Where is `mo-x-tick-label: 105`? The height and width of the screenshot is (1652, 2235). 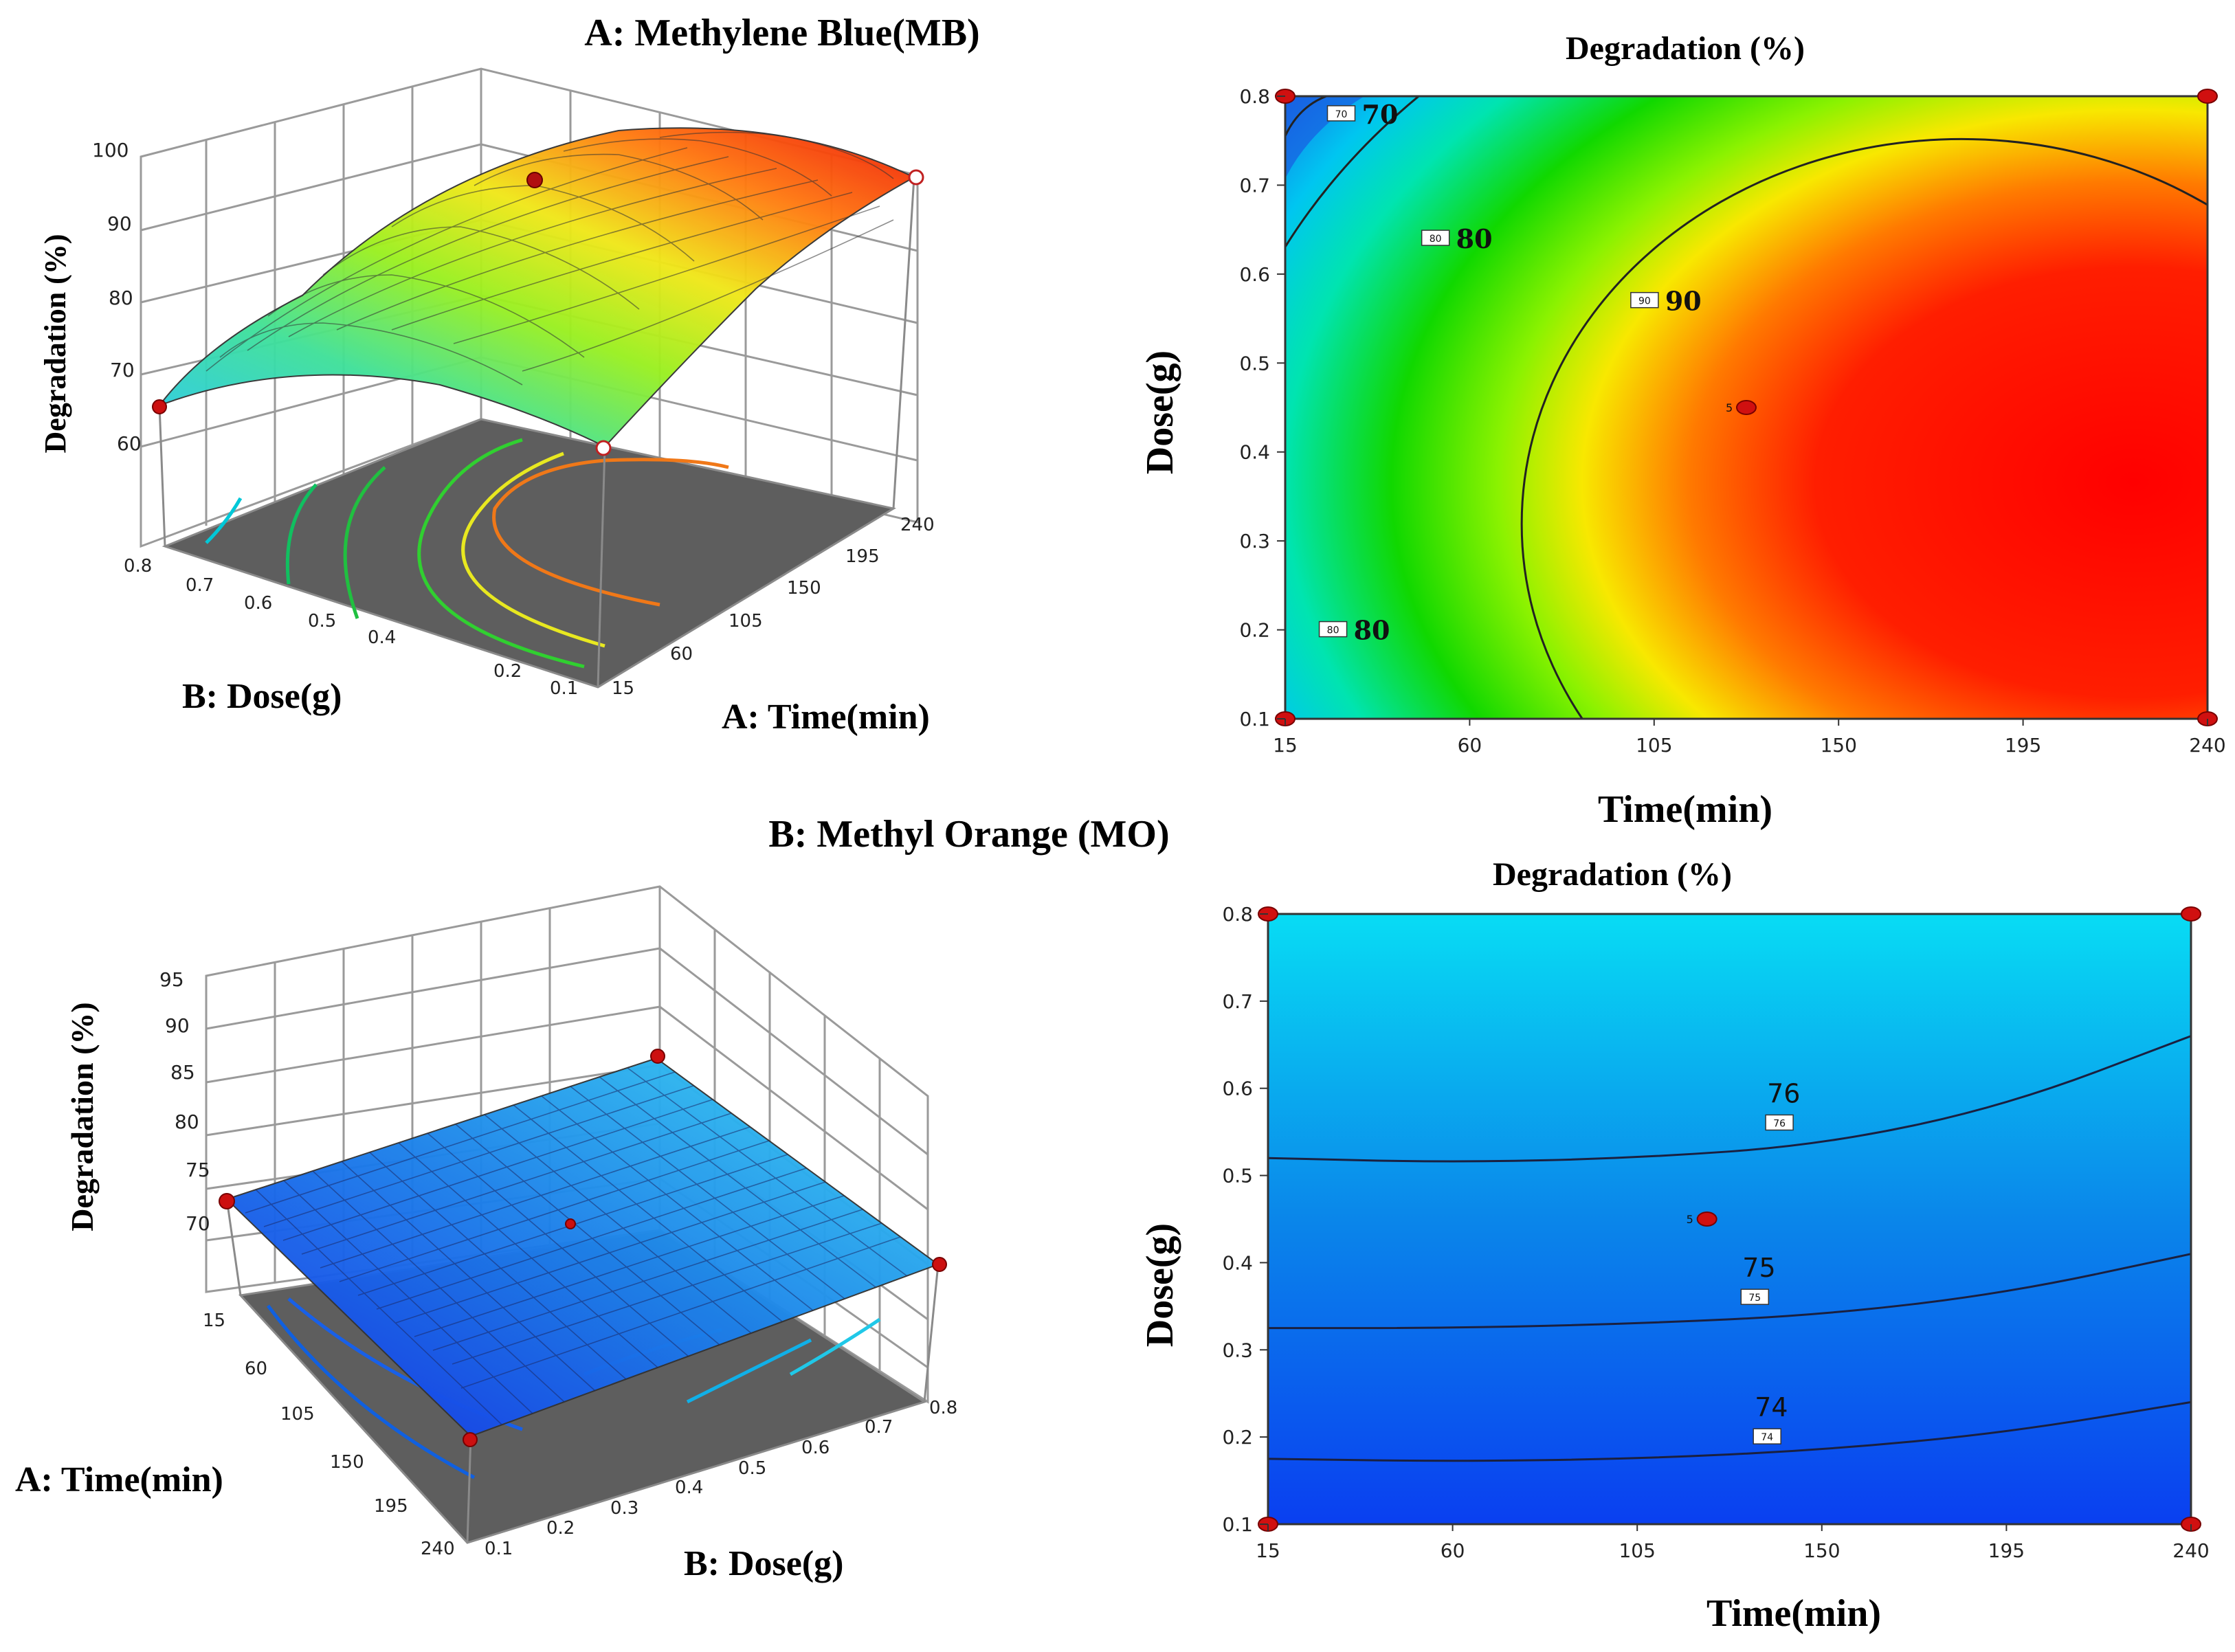 mo-x-tick-label: 105 is located at coordinates (1637, 1550).